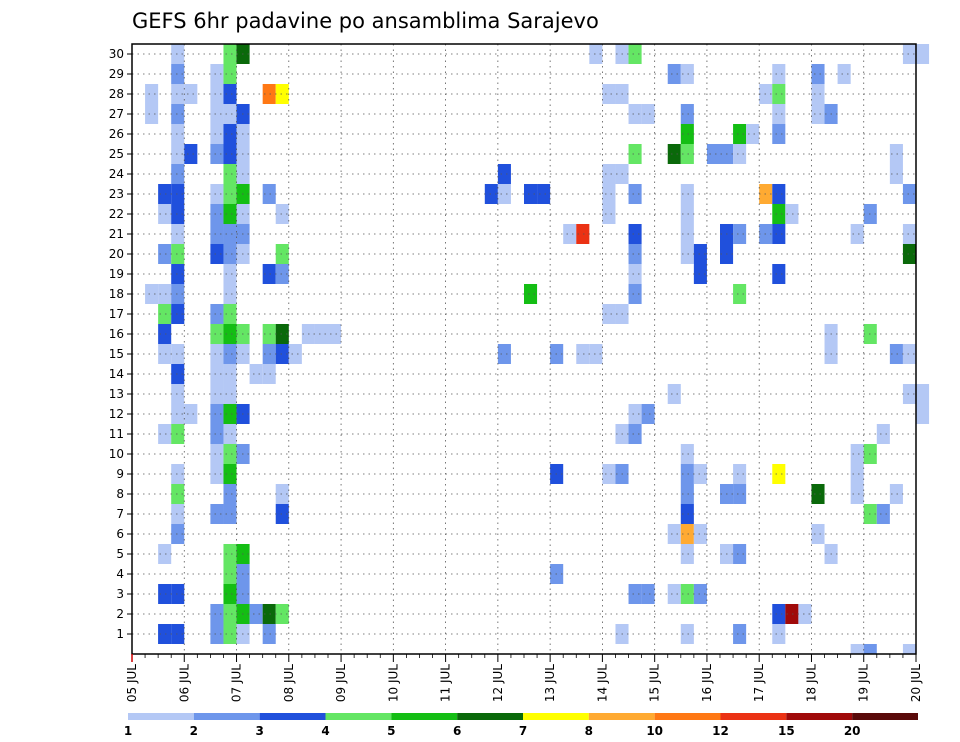  What do you see at coordinates (325, 731) in the screenshot?
I see `legend-label: 4` at bounding box center [325, 731].